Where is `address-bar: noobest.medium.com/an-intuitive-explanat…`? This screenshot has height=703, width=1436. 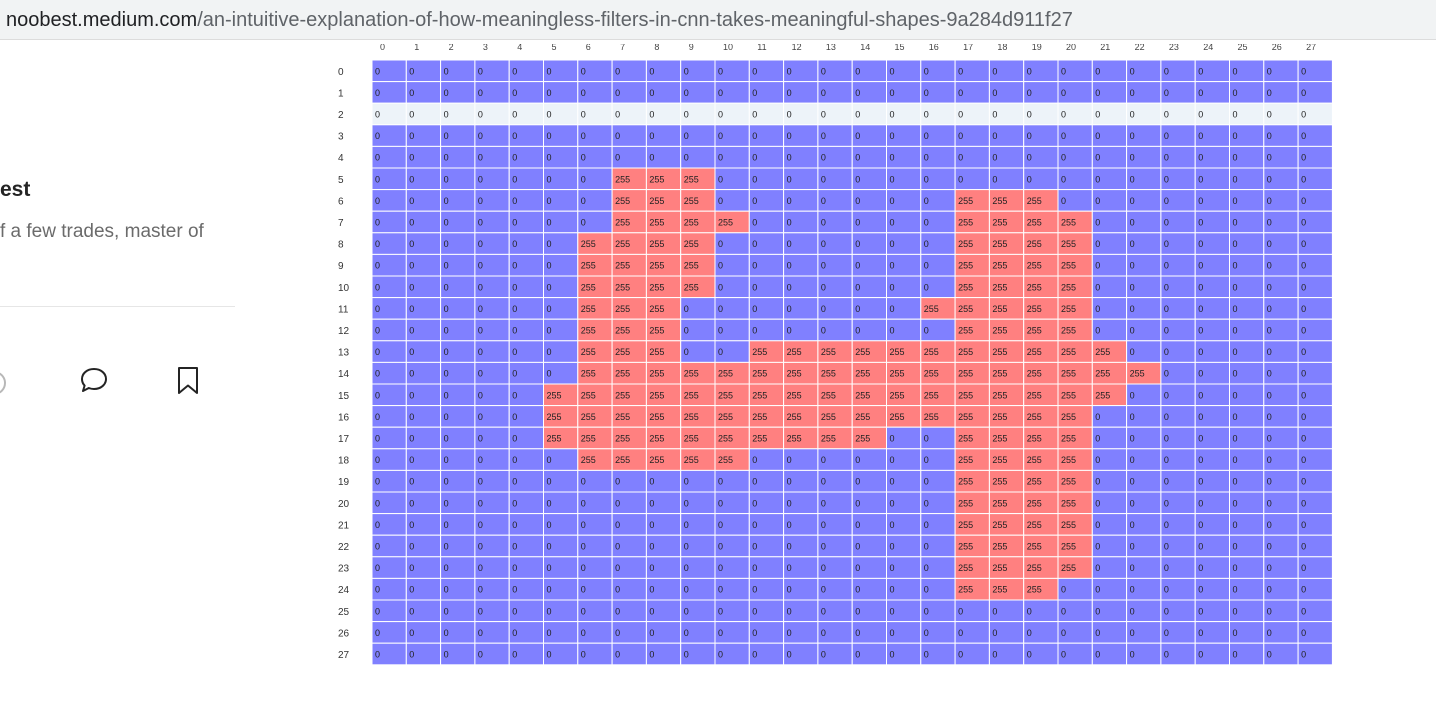 address-bar: noobest.medium.com/an-intuitive-explanat… is located at coordinates (718, 20).